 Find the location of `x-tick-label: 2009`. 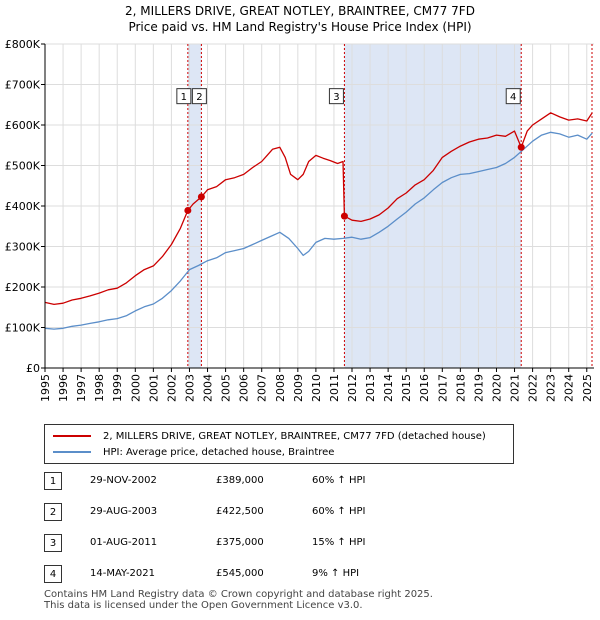

x-tick-label: 2009 is located at coordinates (298, 388).